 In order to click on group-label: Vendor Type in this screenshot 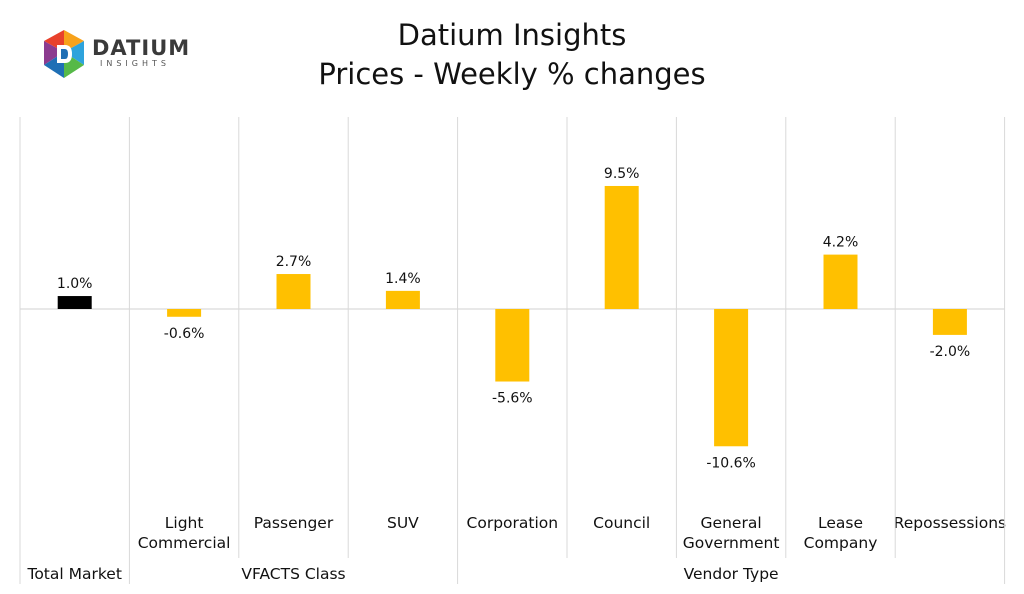, I will do `click(731, 574)`.